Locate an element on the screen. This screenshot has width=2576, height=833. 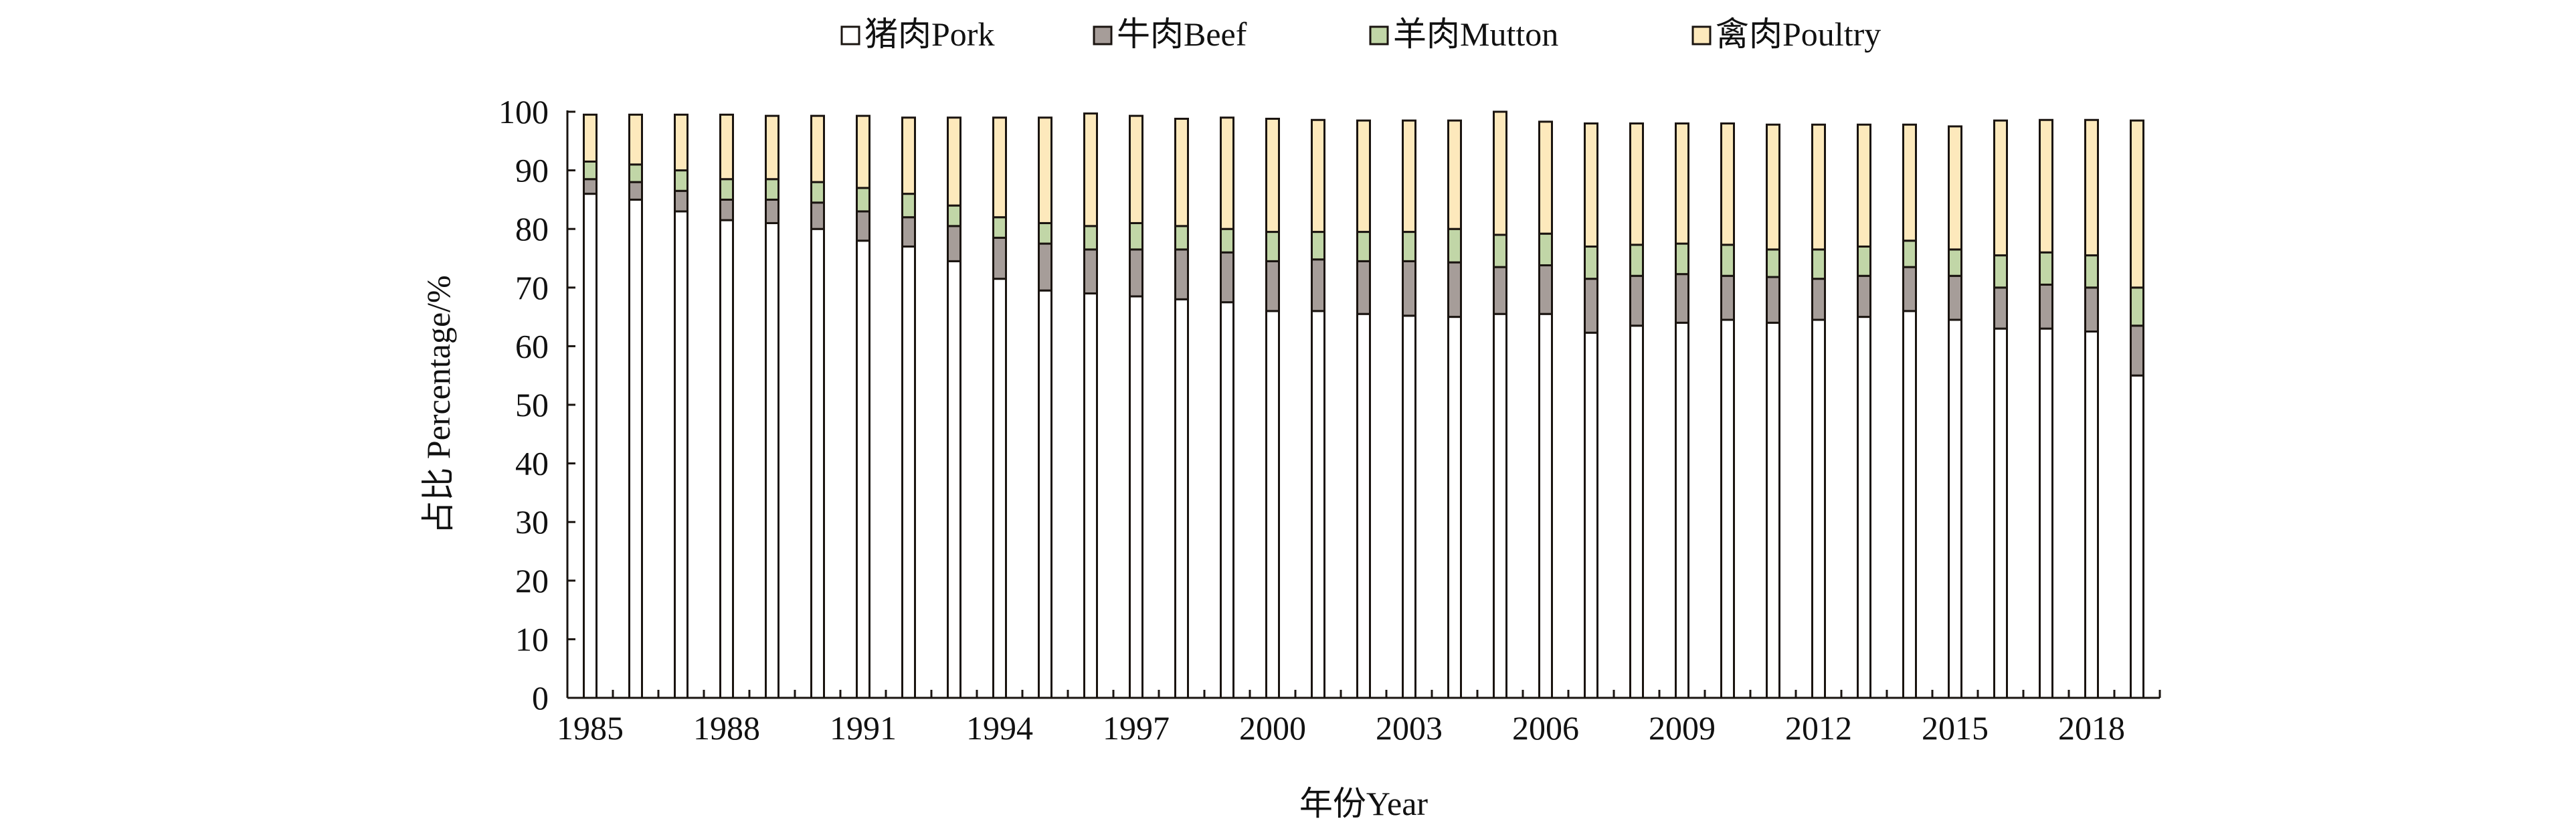
bar-1990 is located at coordinates (818, 406).